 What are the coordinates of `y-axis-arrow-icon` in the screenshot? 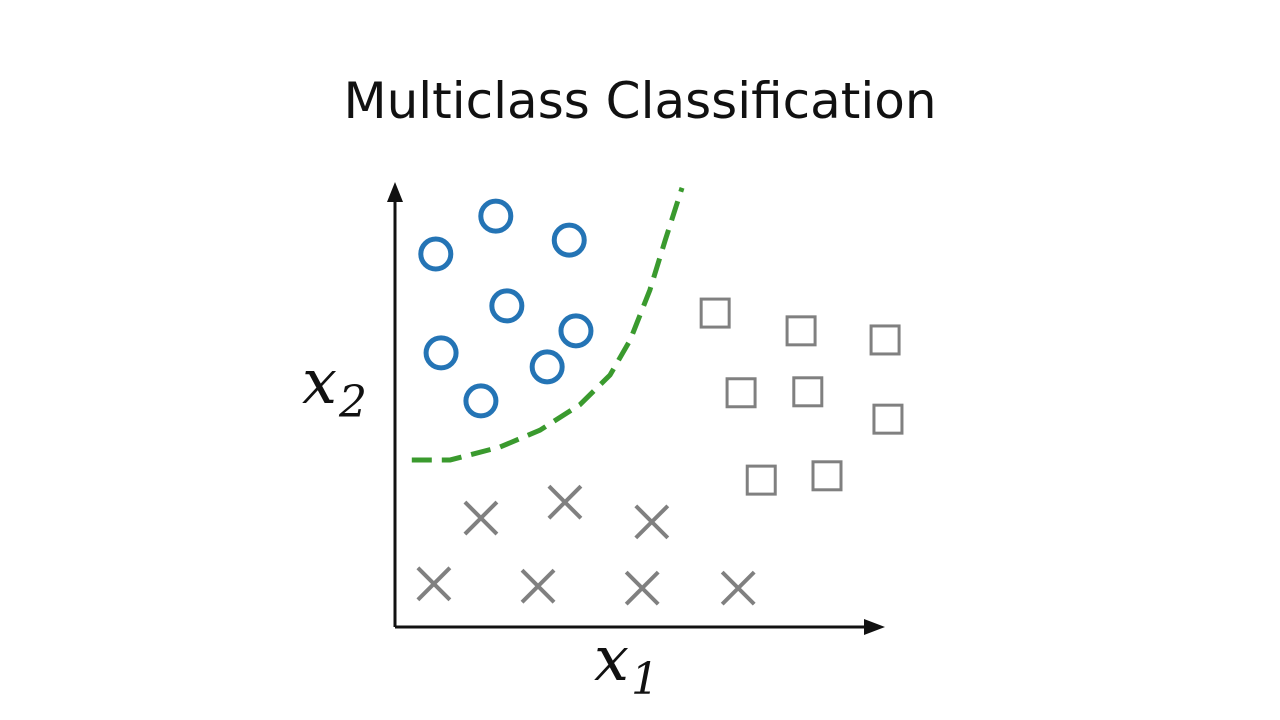 It's located at (395, 192).